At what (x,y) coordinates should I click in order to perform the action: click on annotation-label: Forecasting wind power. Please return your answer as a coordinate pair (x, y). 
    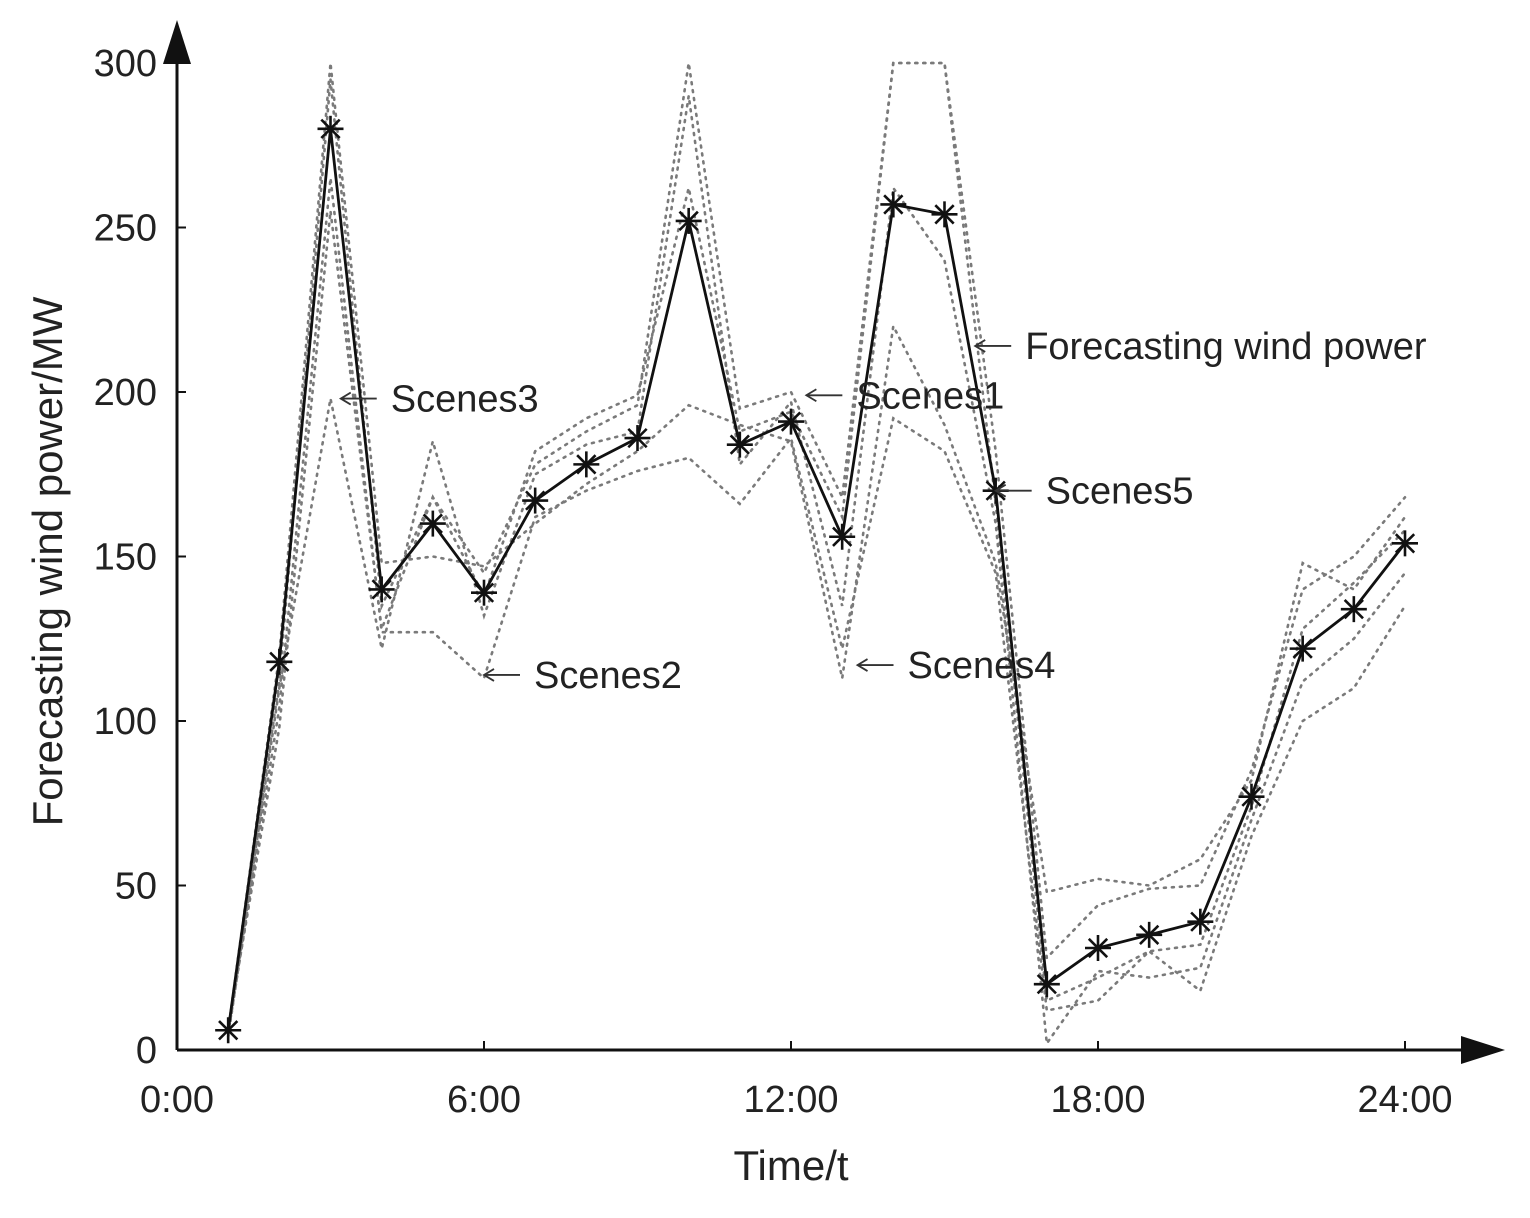
    Looking at the image, I should click on (1226, 347).